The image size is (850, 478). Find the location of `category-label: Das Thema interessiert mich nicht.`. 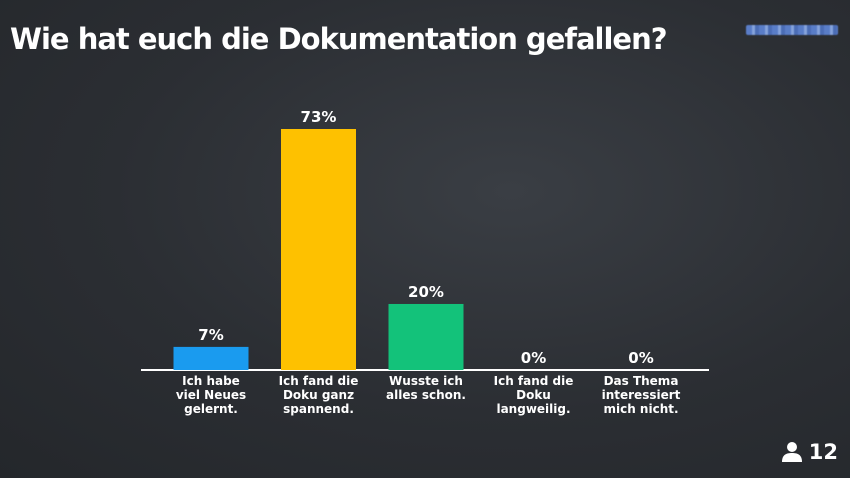

category-label: Das Thema interessiert mich nicht. is located at coordinates (641, 395).